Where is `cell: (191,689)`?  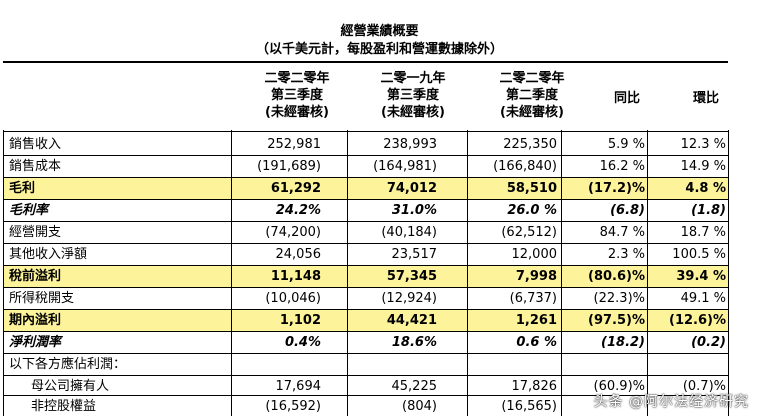
cell: (191,689) is located at coordinates (289, 166).